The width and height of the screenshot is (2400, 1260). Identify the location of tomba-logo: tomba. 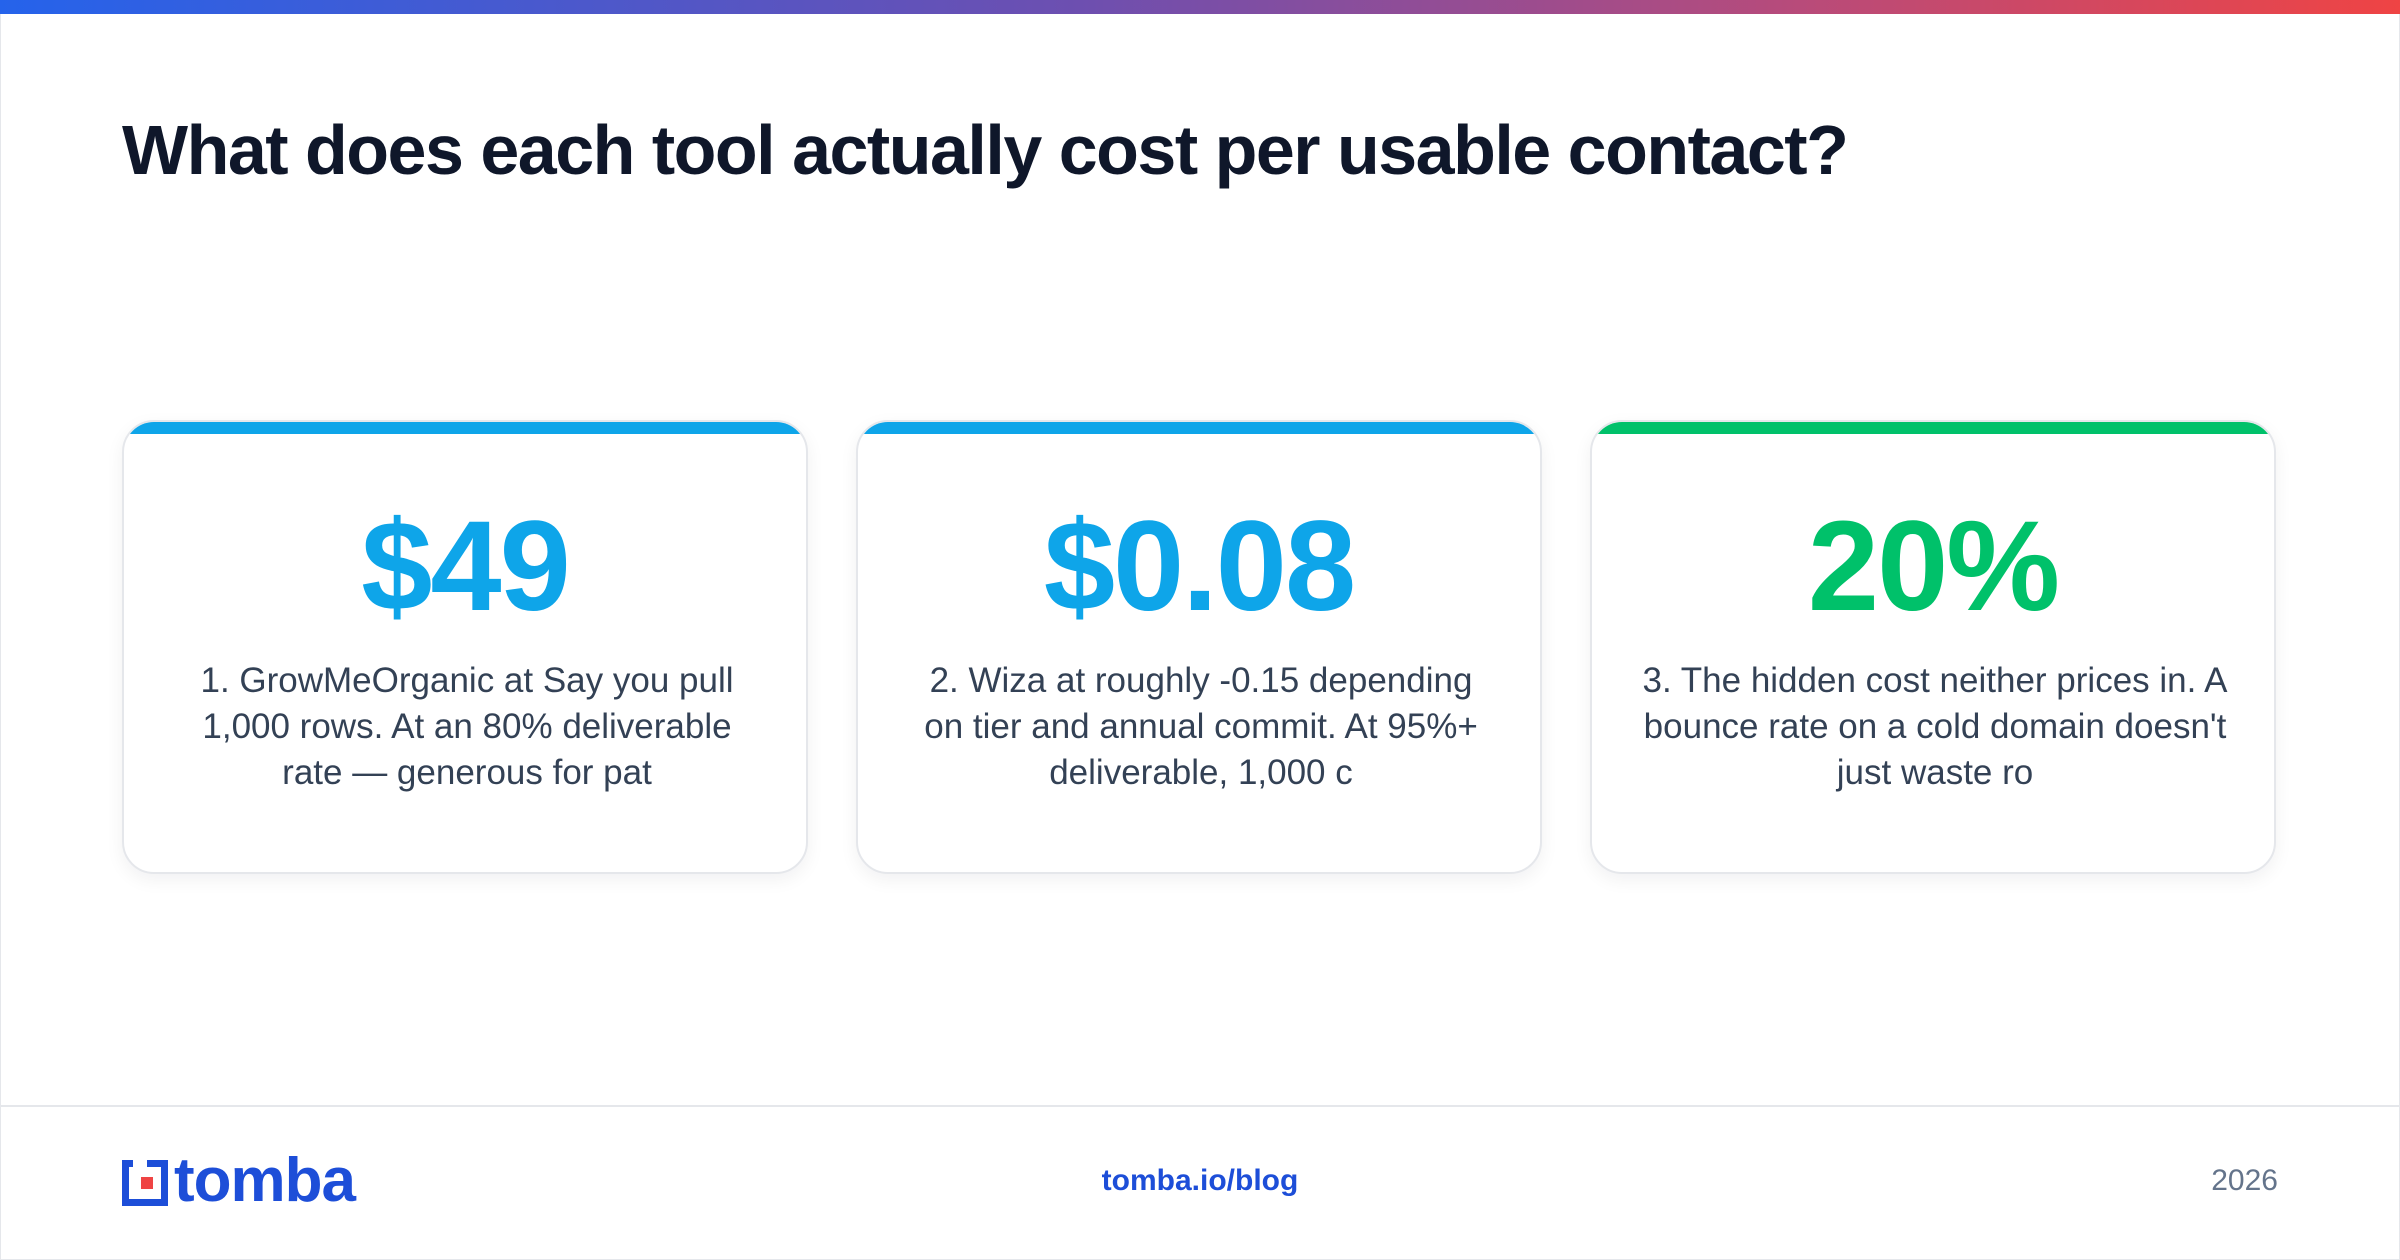
(252, 1181).